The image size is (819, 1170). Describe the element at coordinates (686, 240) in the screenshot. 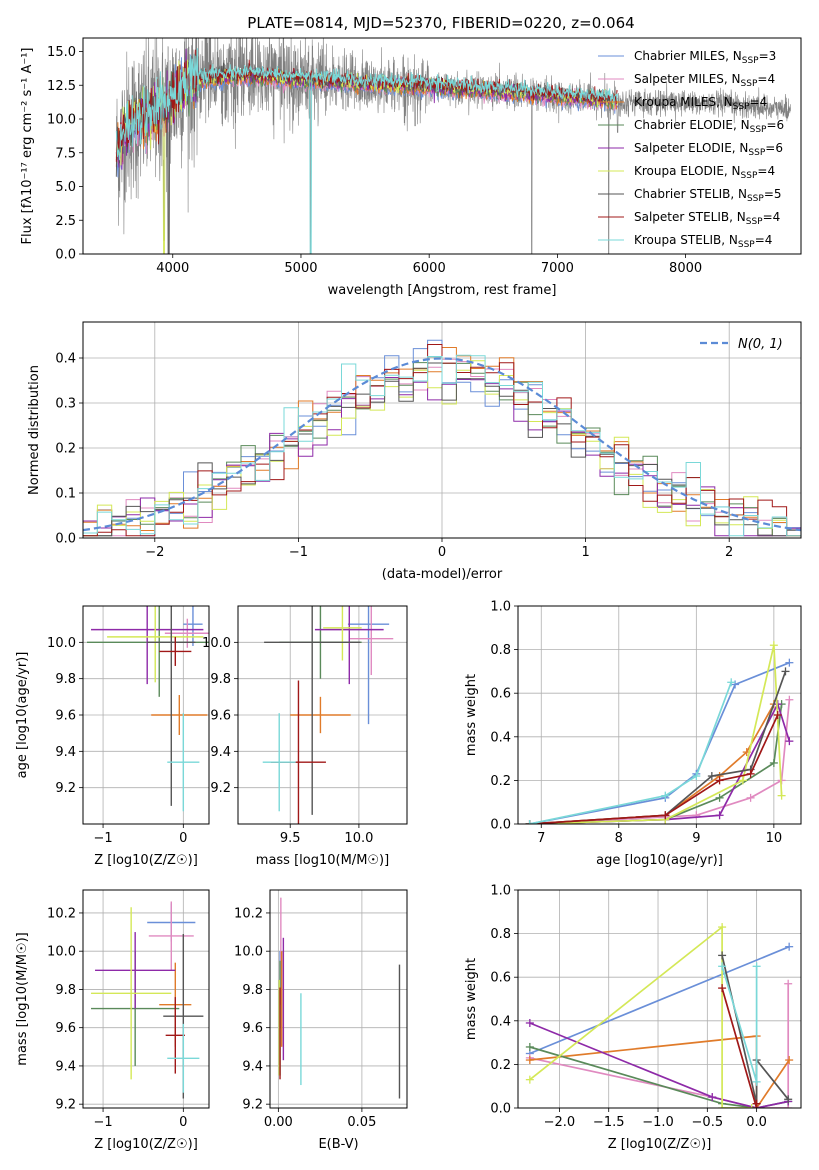

I see `legend-label: Kroupa STELIB, N` at that location.